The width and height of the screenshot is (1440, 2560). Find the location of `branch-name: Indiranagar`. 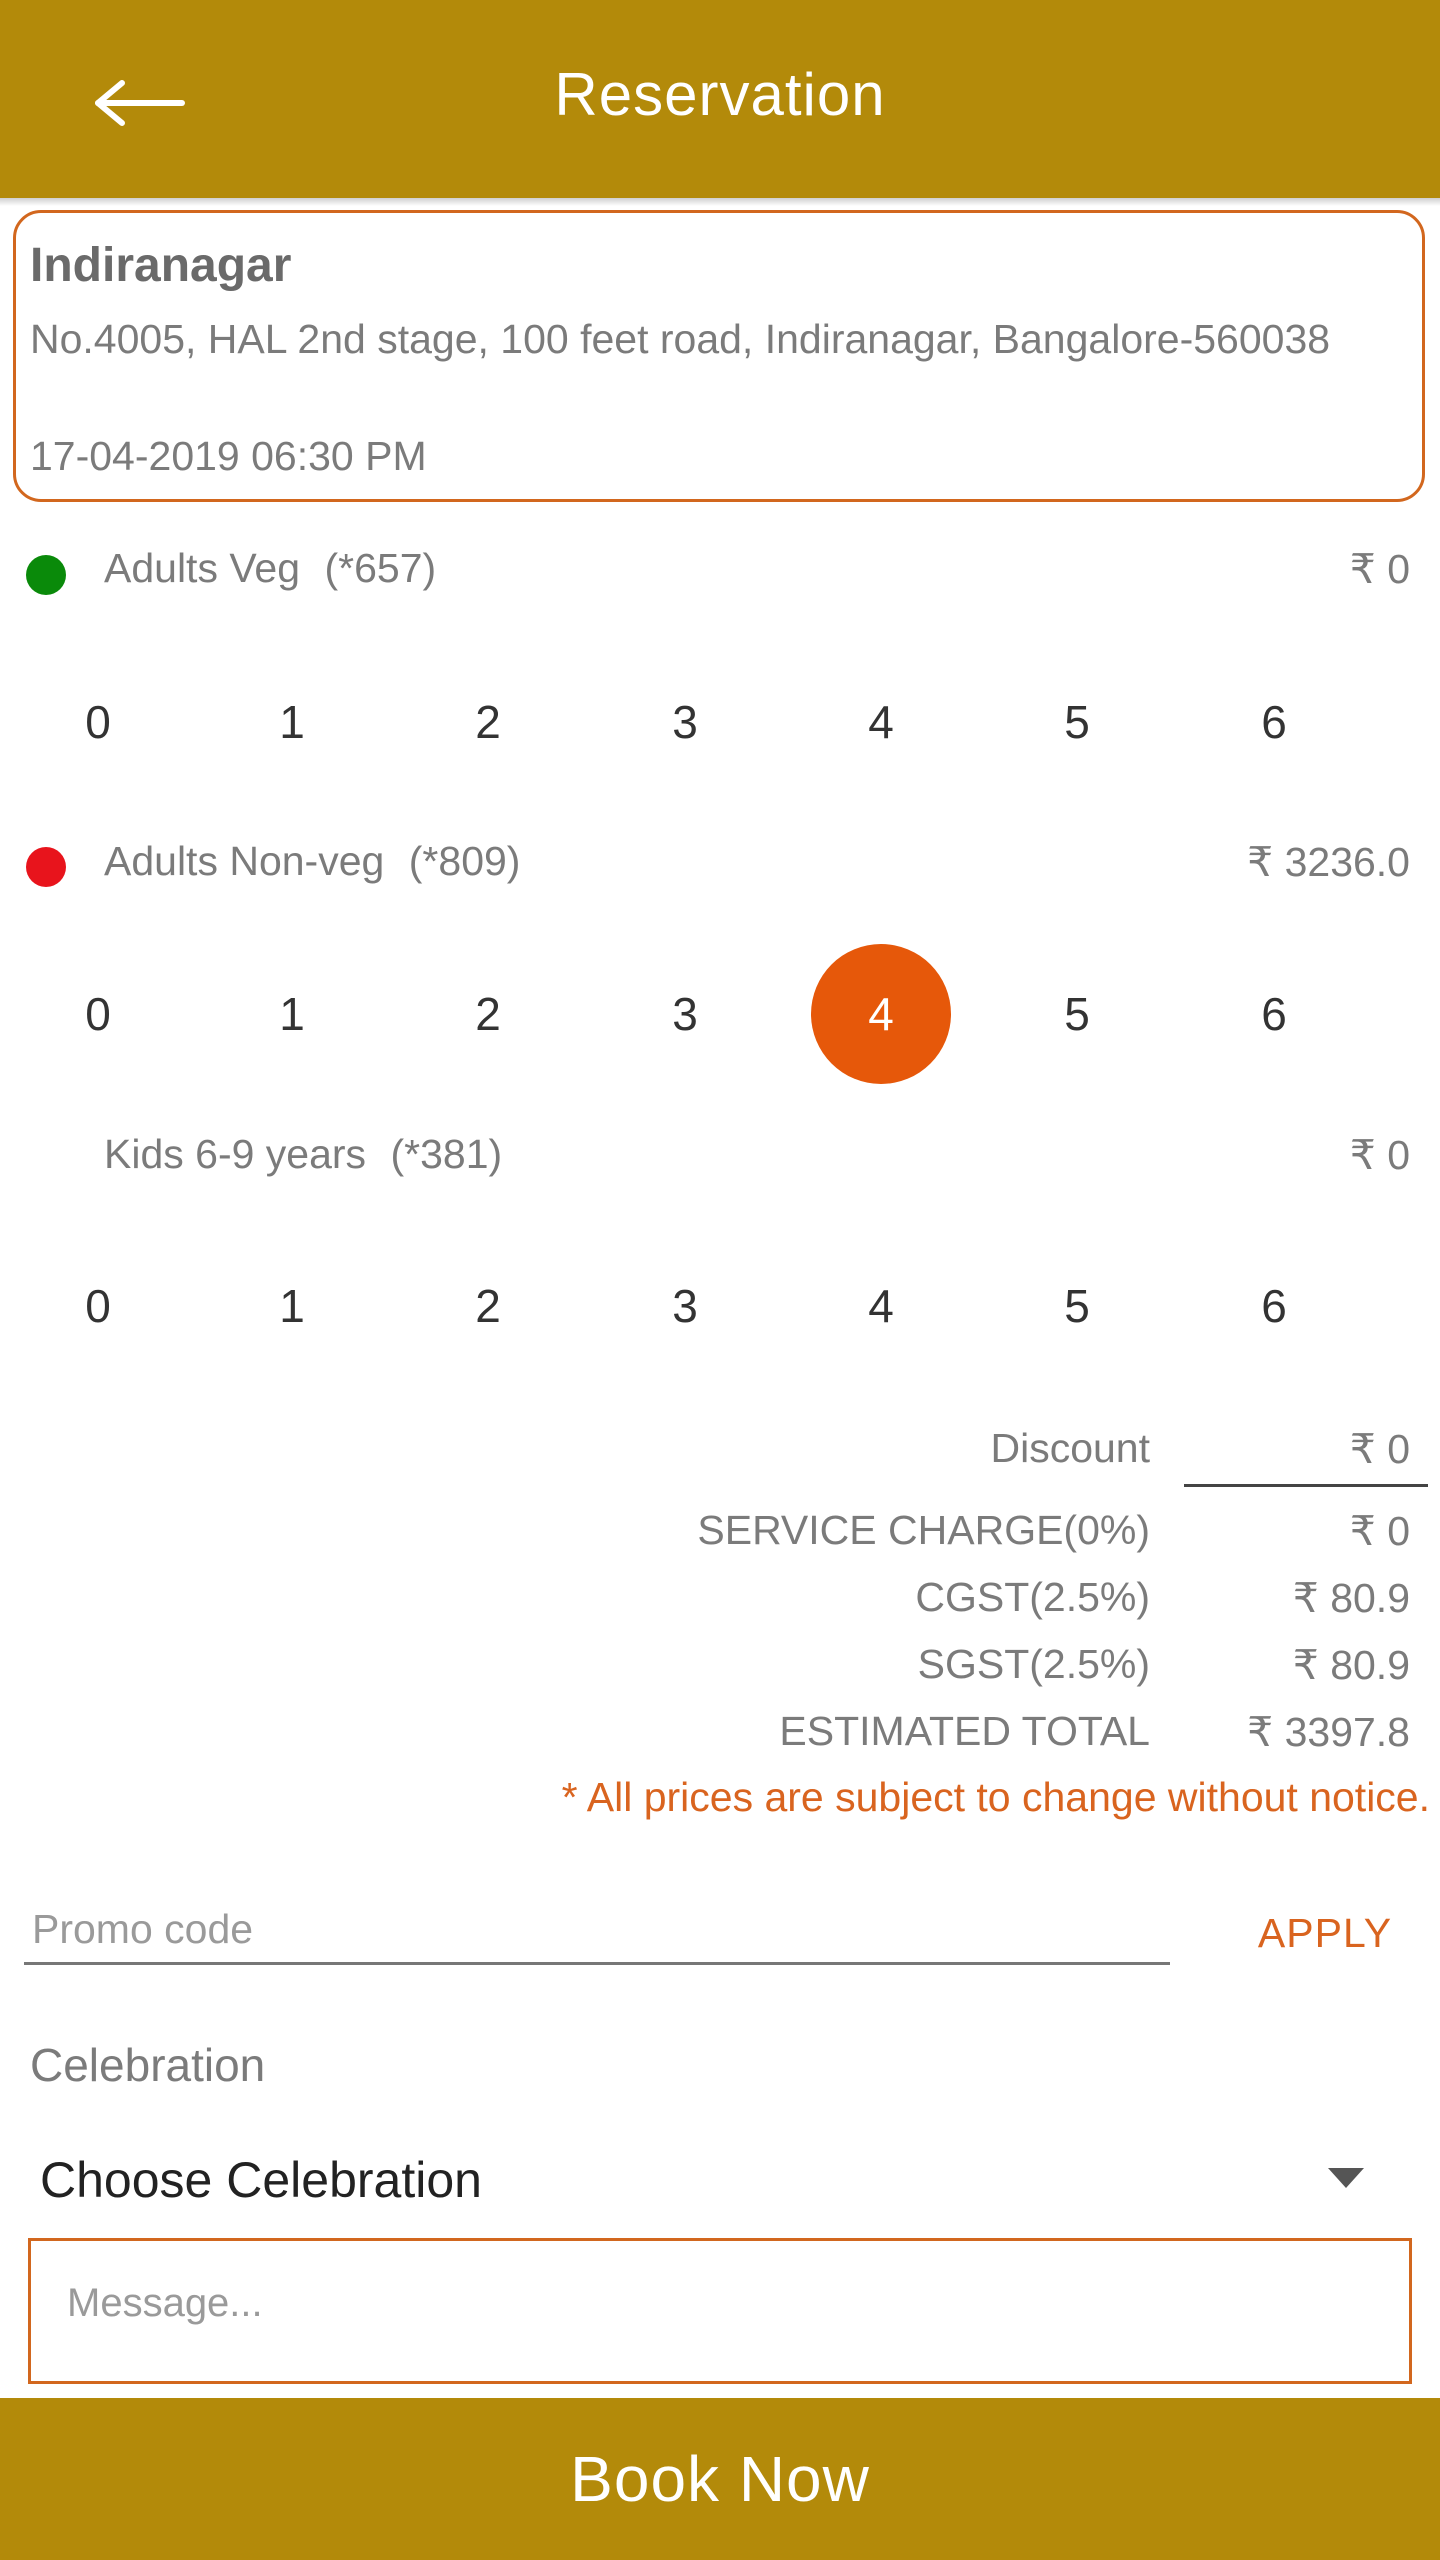

branch-name: Indiranagar is located at coordinates (161, 265).